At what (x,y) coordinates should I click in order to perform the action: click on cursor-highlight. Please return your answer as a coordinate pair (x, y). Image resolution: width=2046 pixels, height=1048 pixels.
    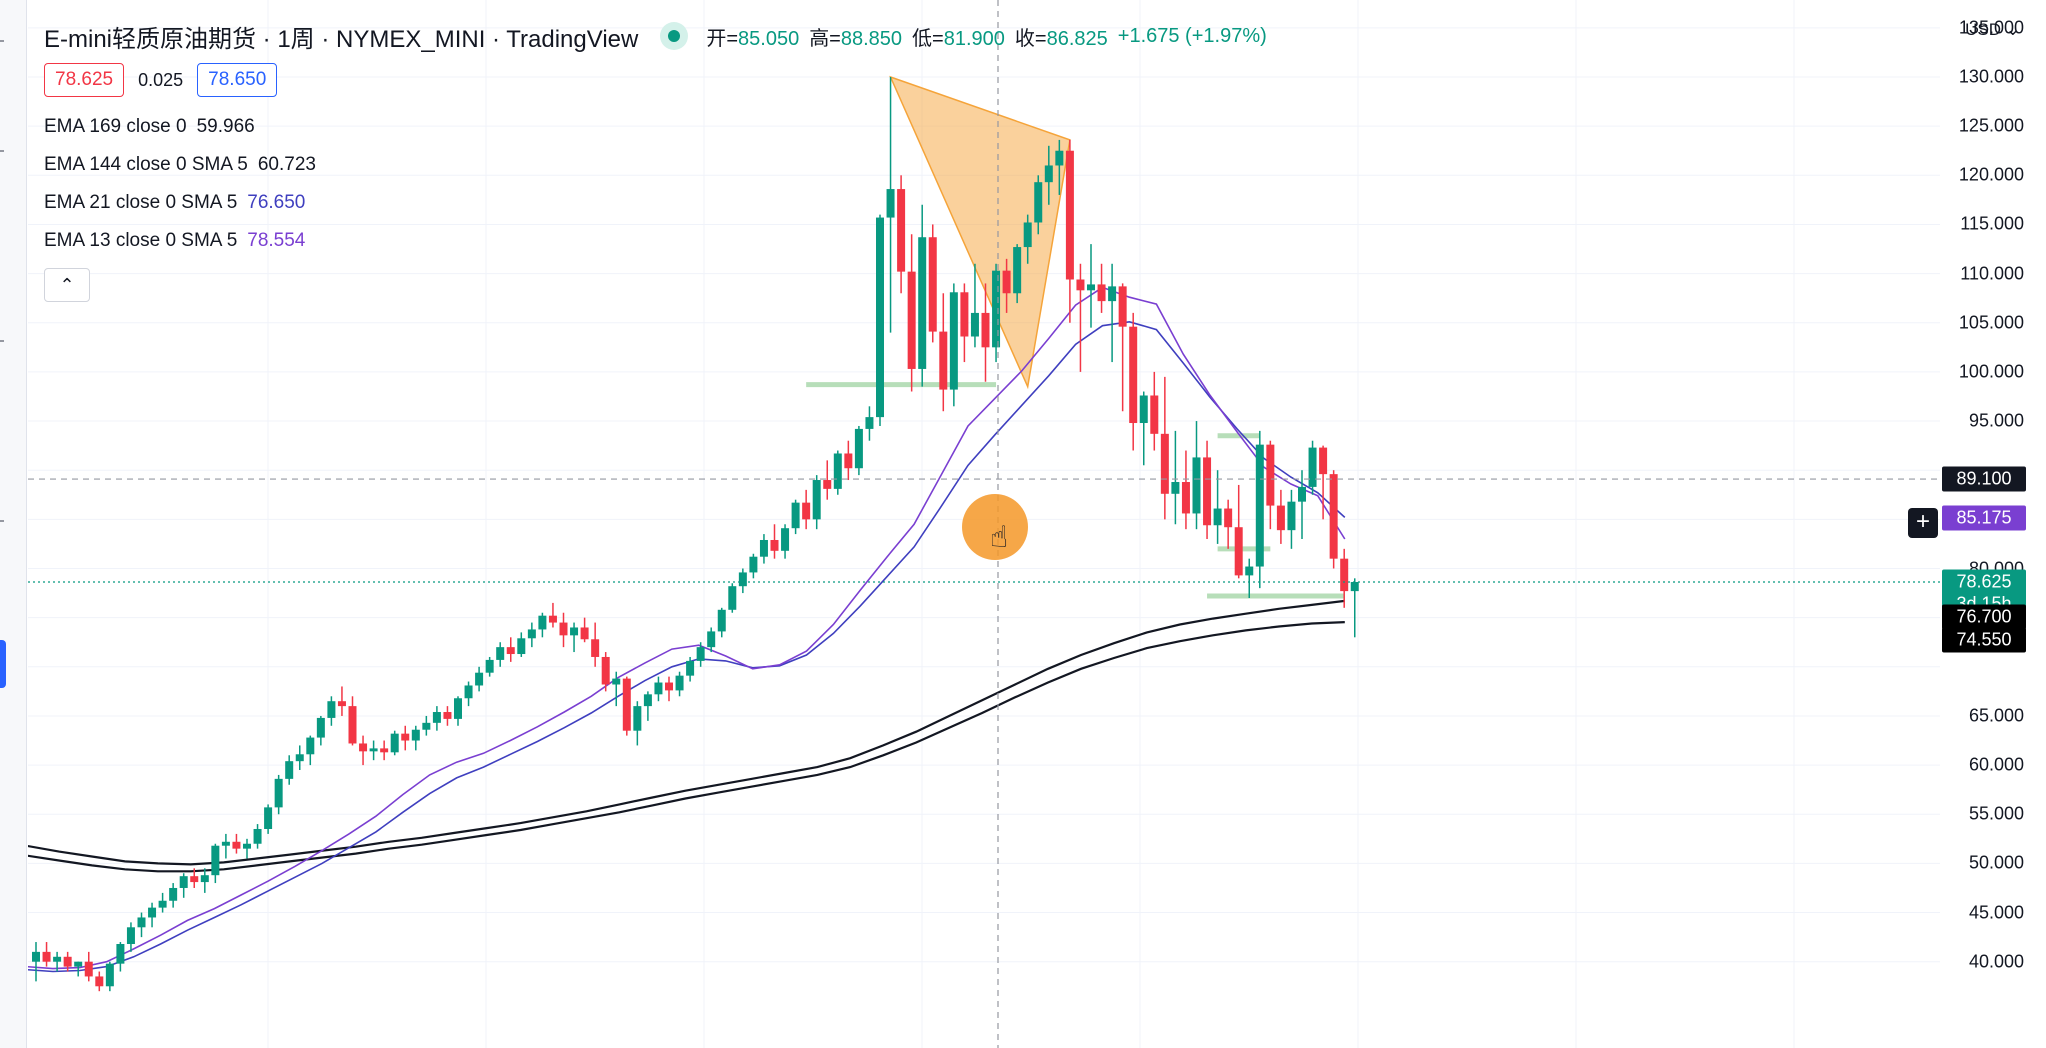
    Looking at the image, I should click on (995, 527).